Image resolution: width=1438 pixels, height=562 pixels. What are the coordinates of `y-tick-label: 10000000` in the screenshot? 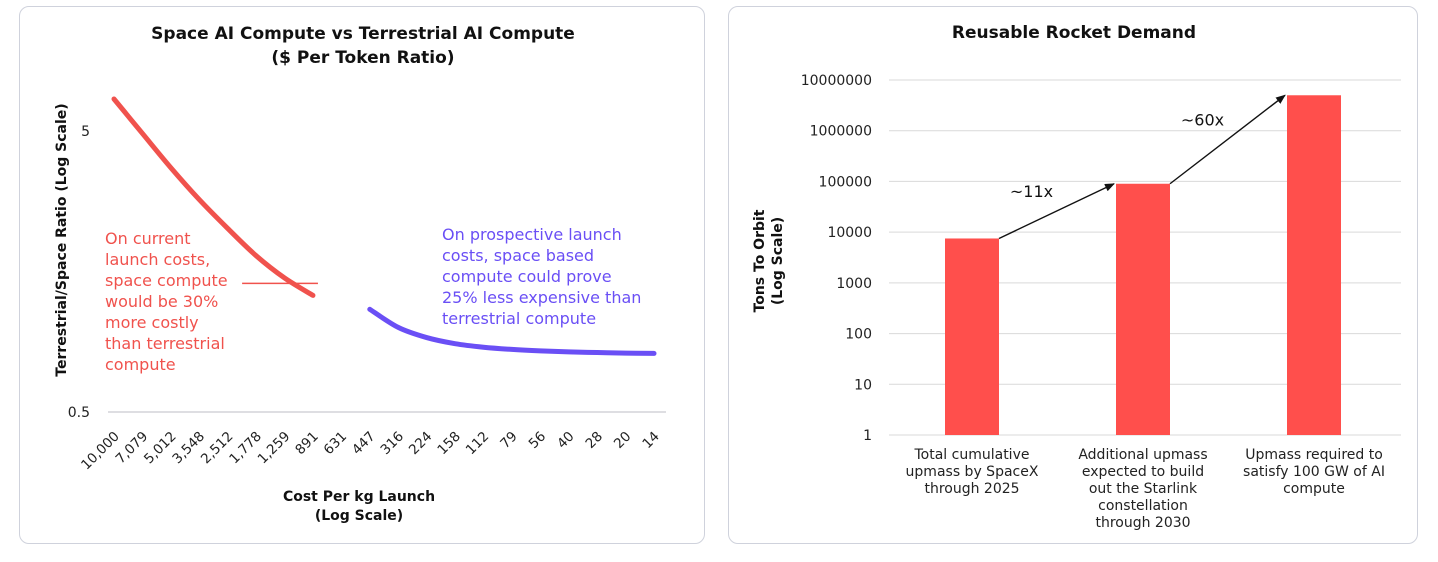 It's located at (836, 81).